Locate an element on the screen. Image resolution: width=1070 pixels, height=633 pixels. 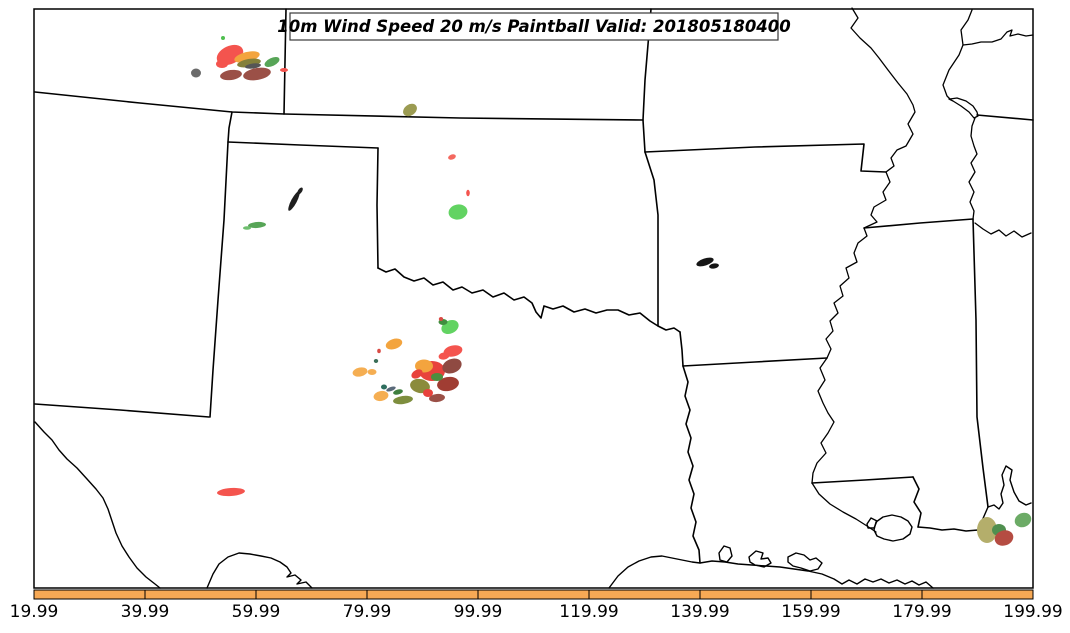
border-ok-ar is located at coordinates (651, 239).